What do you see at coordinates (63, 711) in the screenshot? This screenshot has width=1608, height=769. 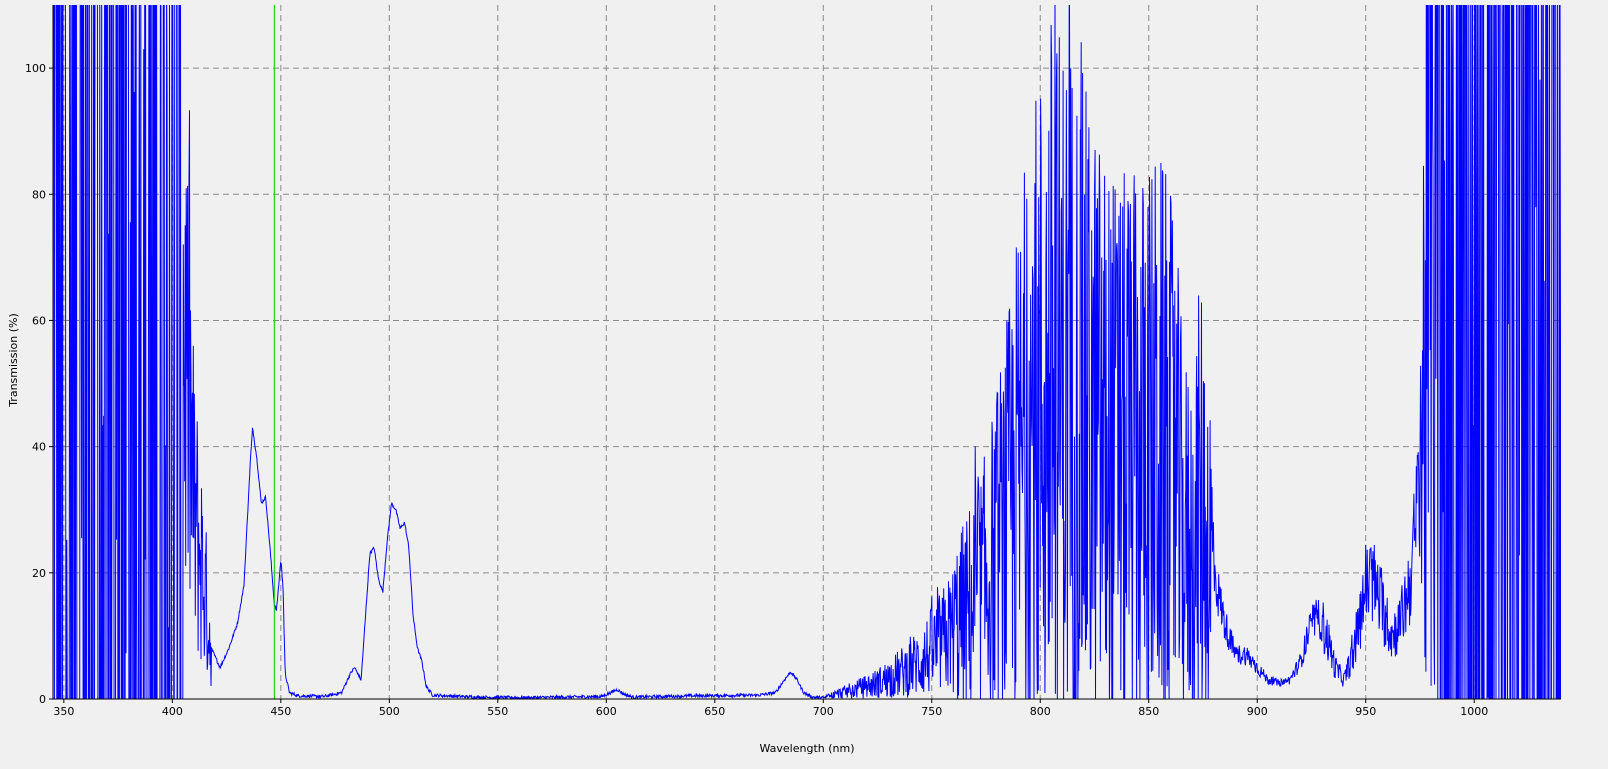 I see `x-tick-label: 350` at bounding box center [63, 711].